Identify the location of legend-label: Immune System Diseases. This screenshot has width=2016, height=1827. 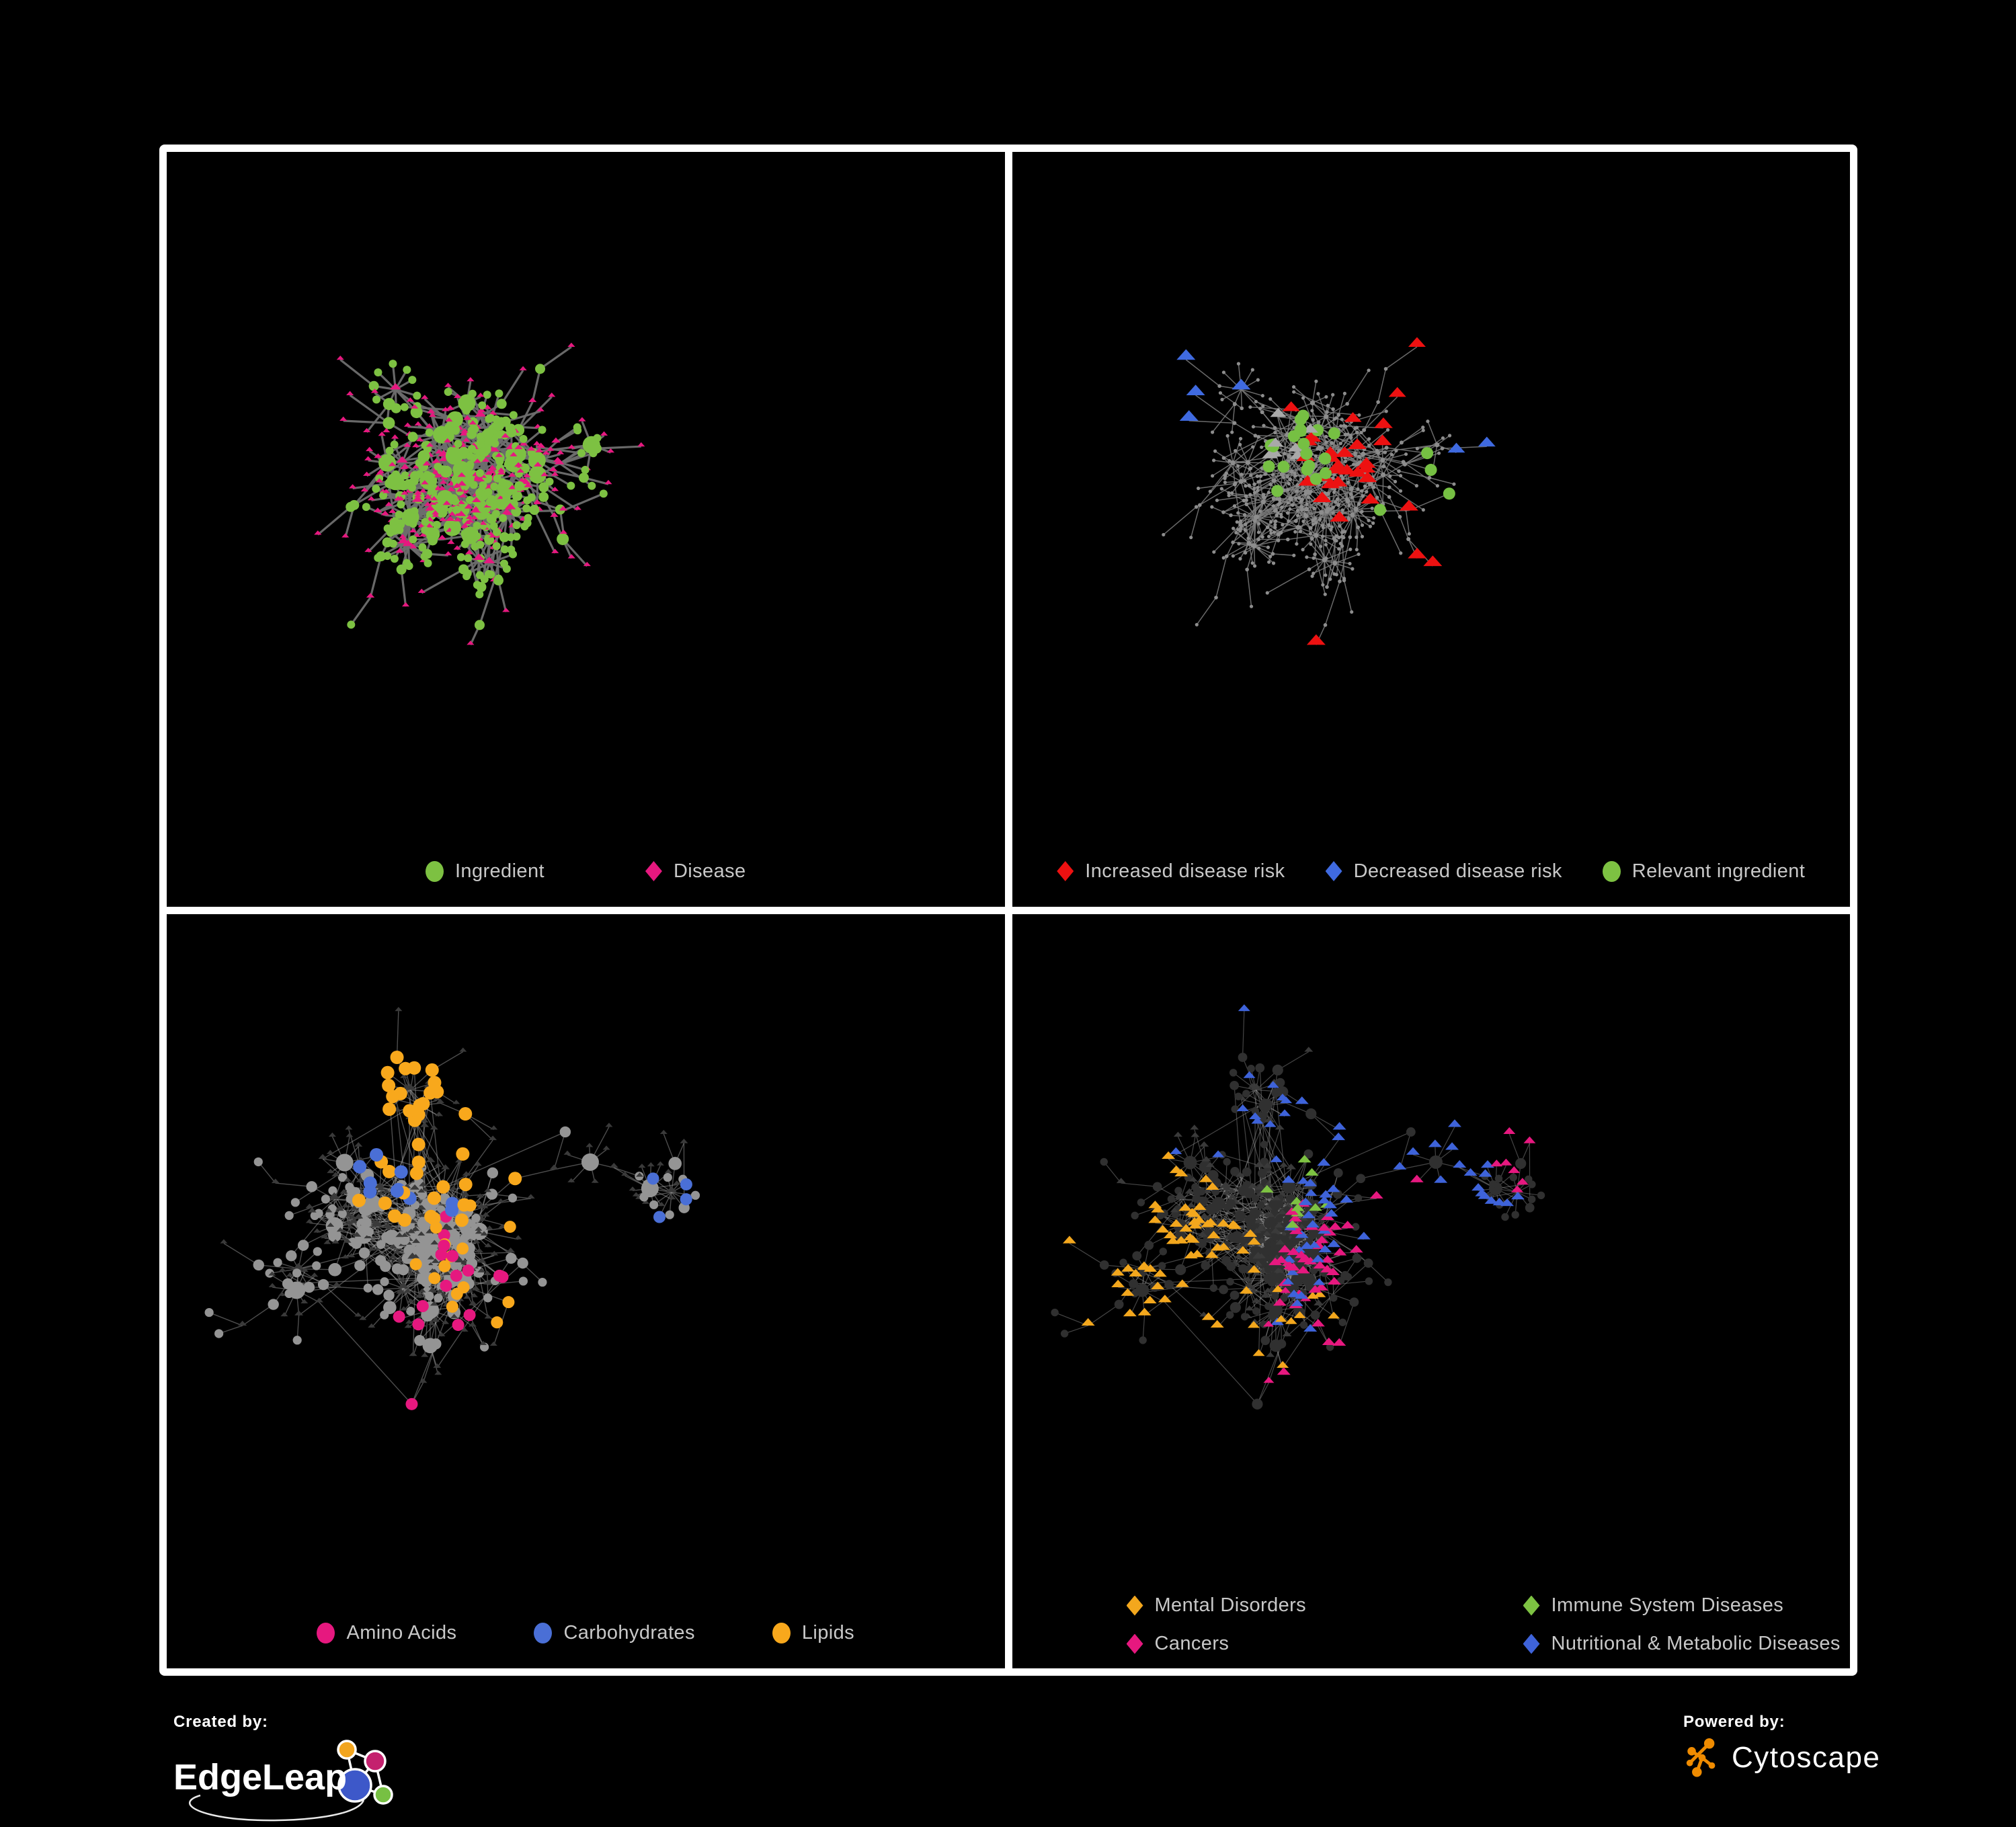
(1667, 1605).